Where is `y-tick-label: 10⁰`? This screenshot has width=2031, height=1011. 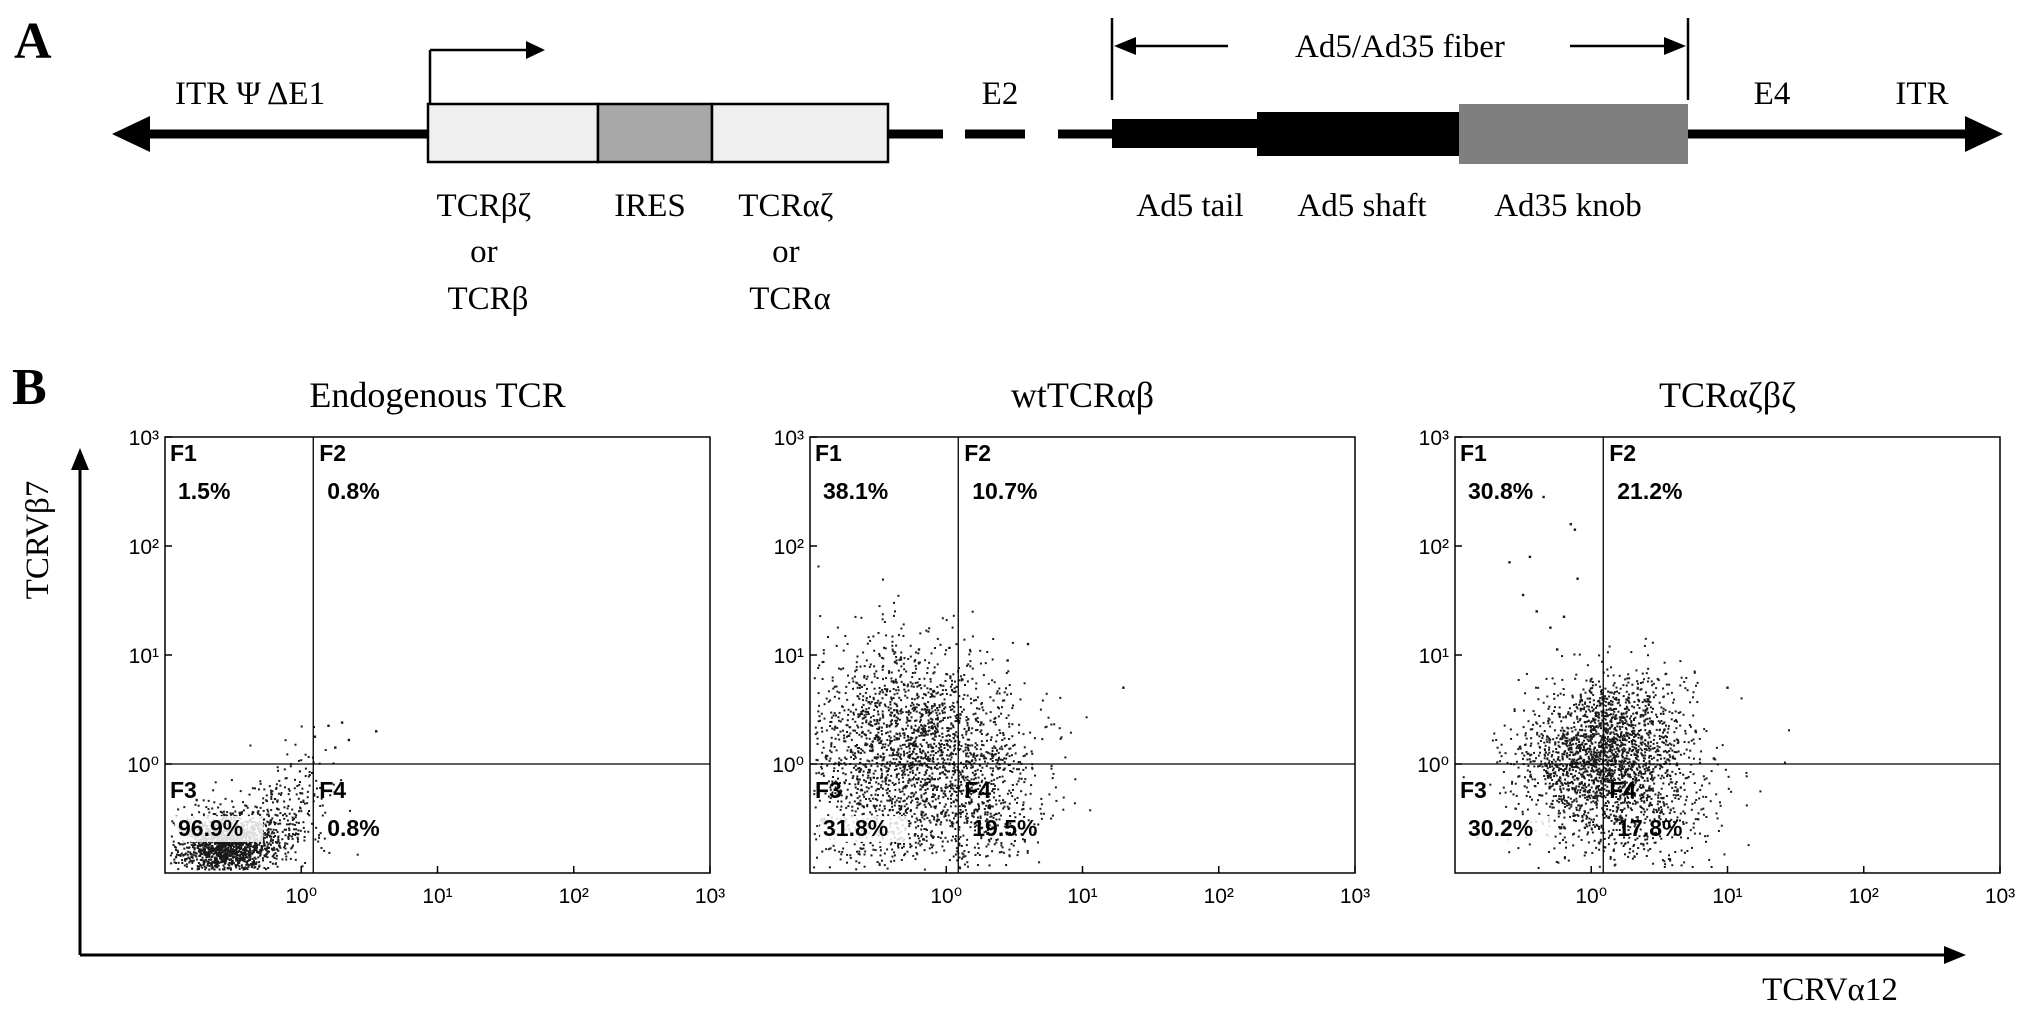 y-tick-label: 10⁰ is located at coordinates (788, 765).